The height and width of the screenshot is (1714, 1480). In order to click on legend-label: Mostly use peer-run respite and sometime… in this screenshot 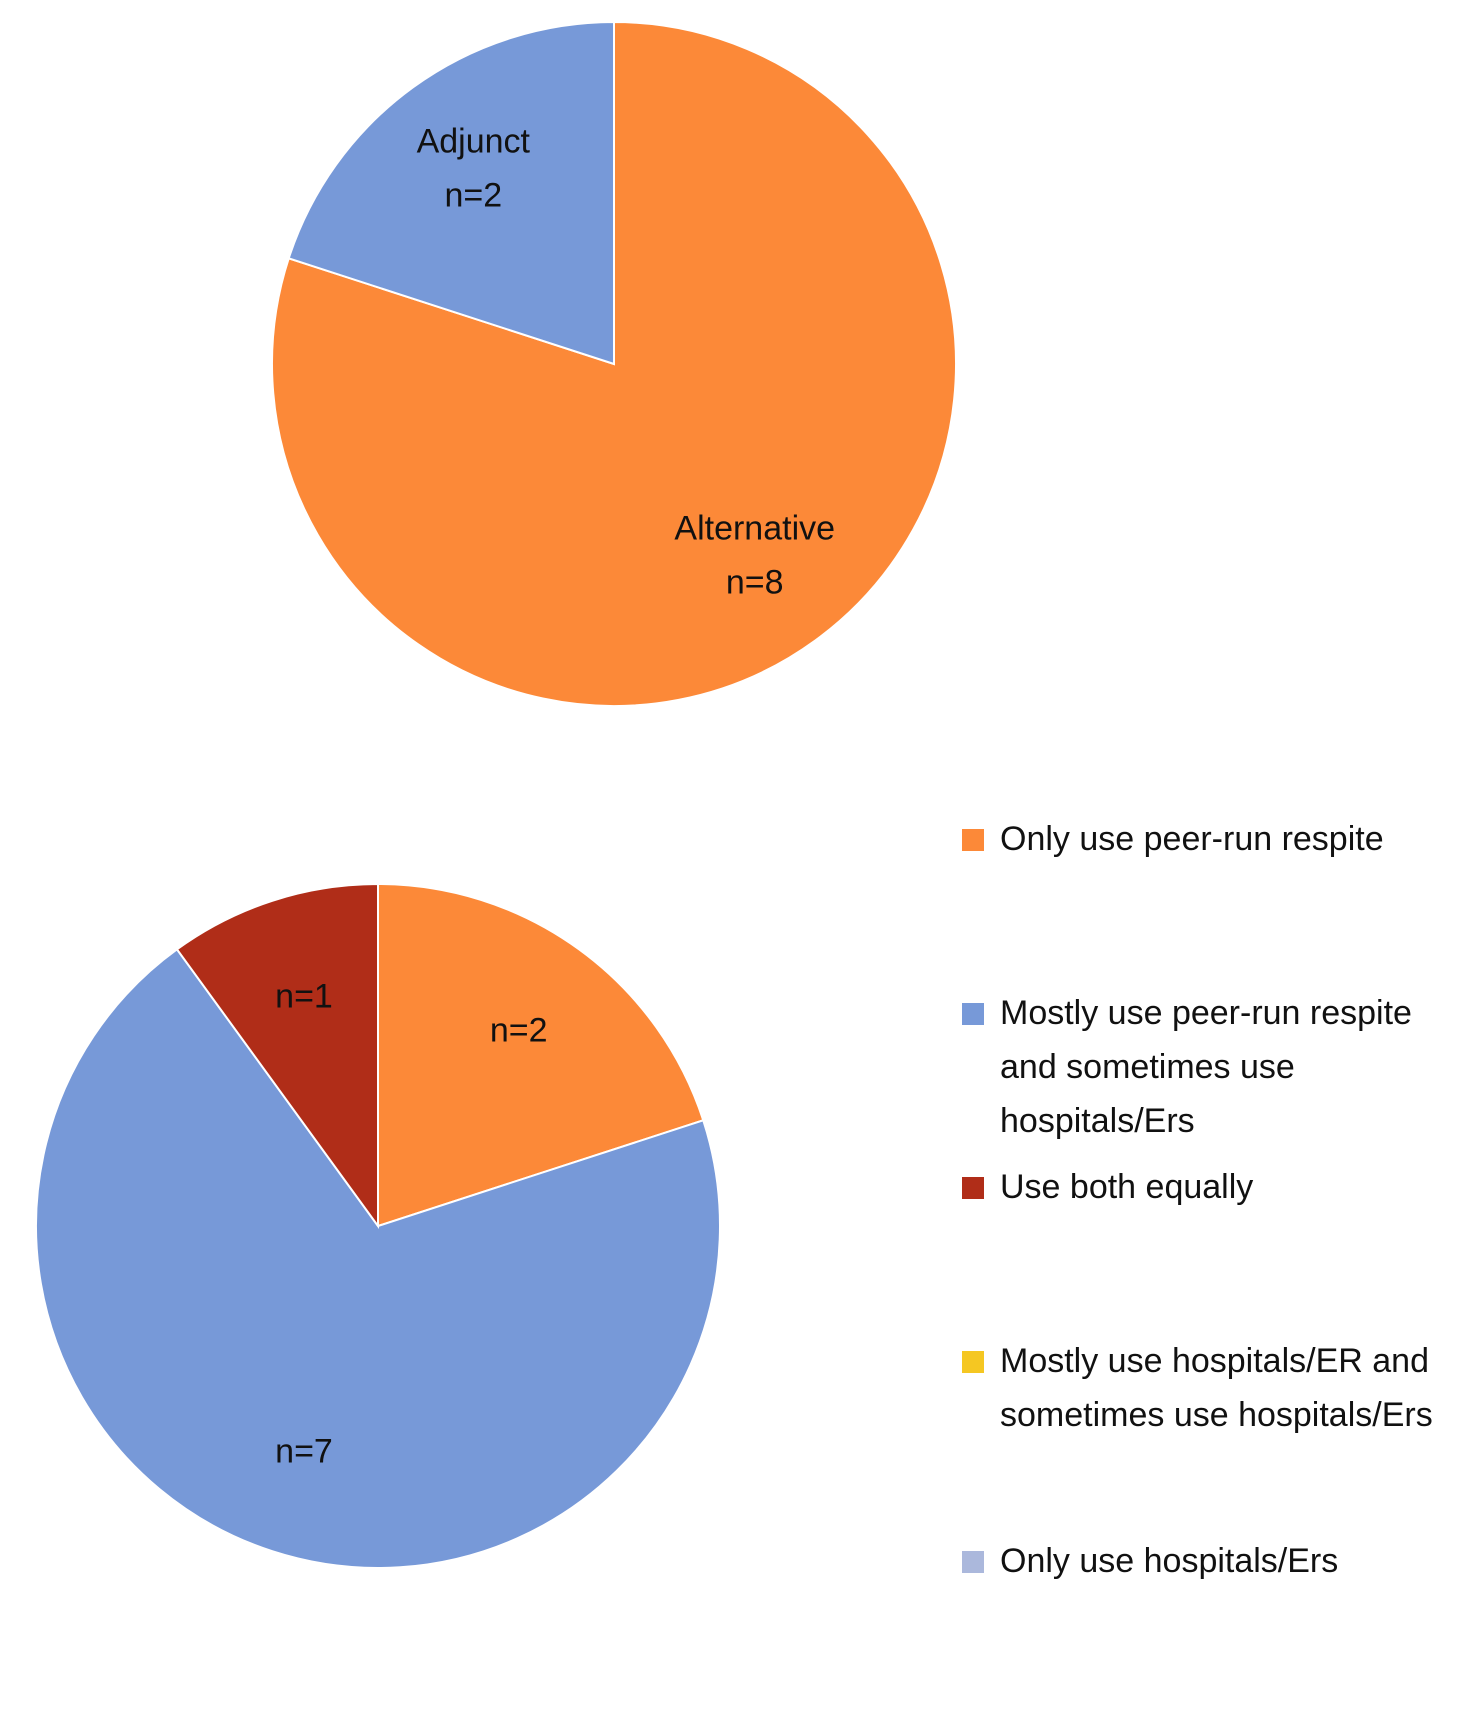, I will do `click(1206, 1067)`.